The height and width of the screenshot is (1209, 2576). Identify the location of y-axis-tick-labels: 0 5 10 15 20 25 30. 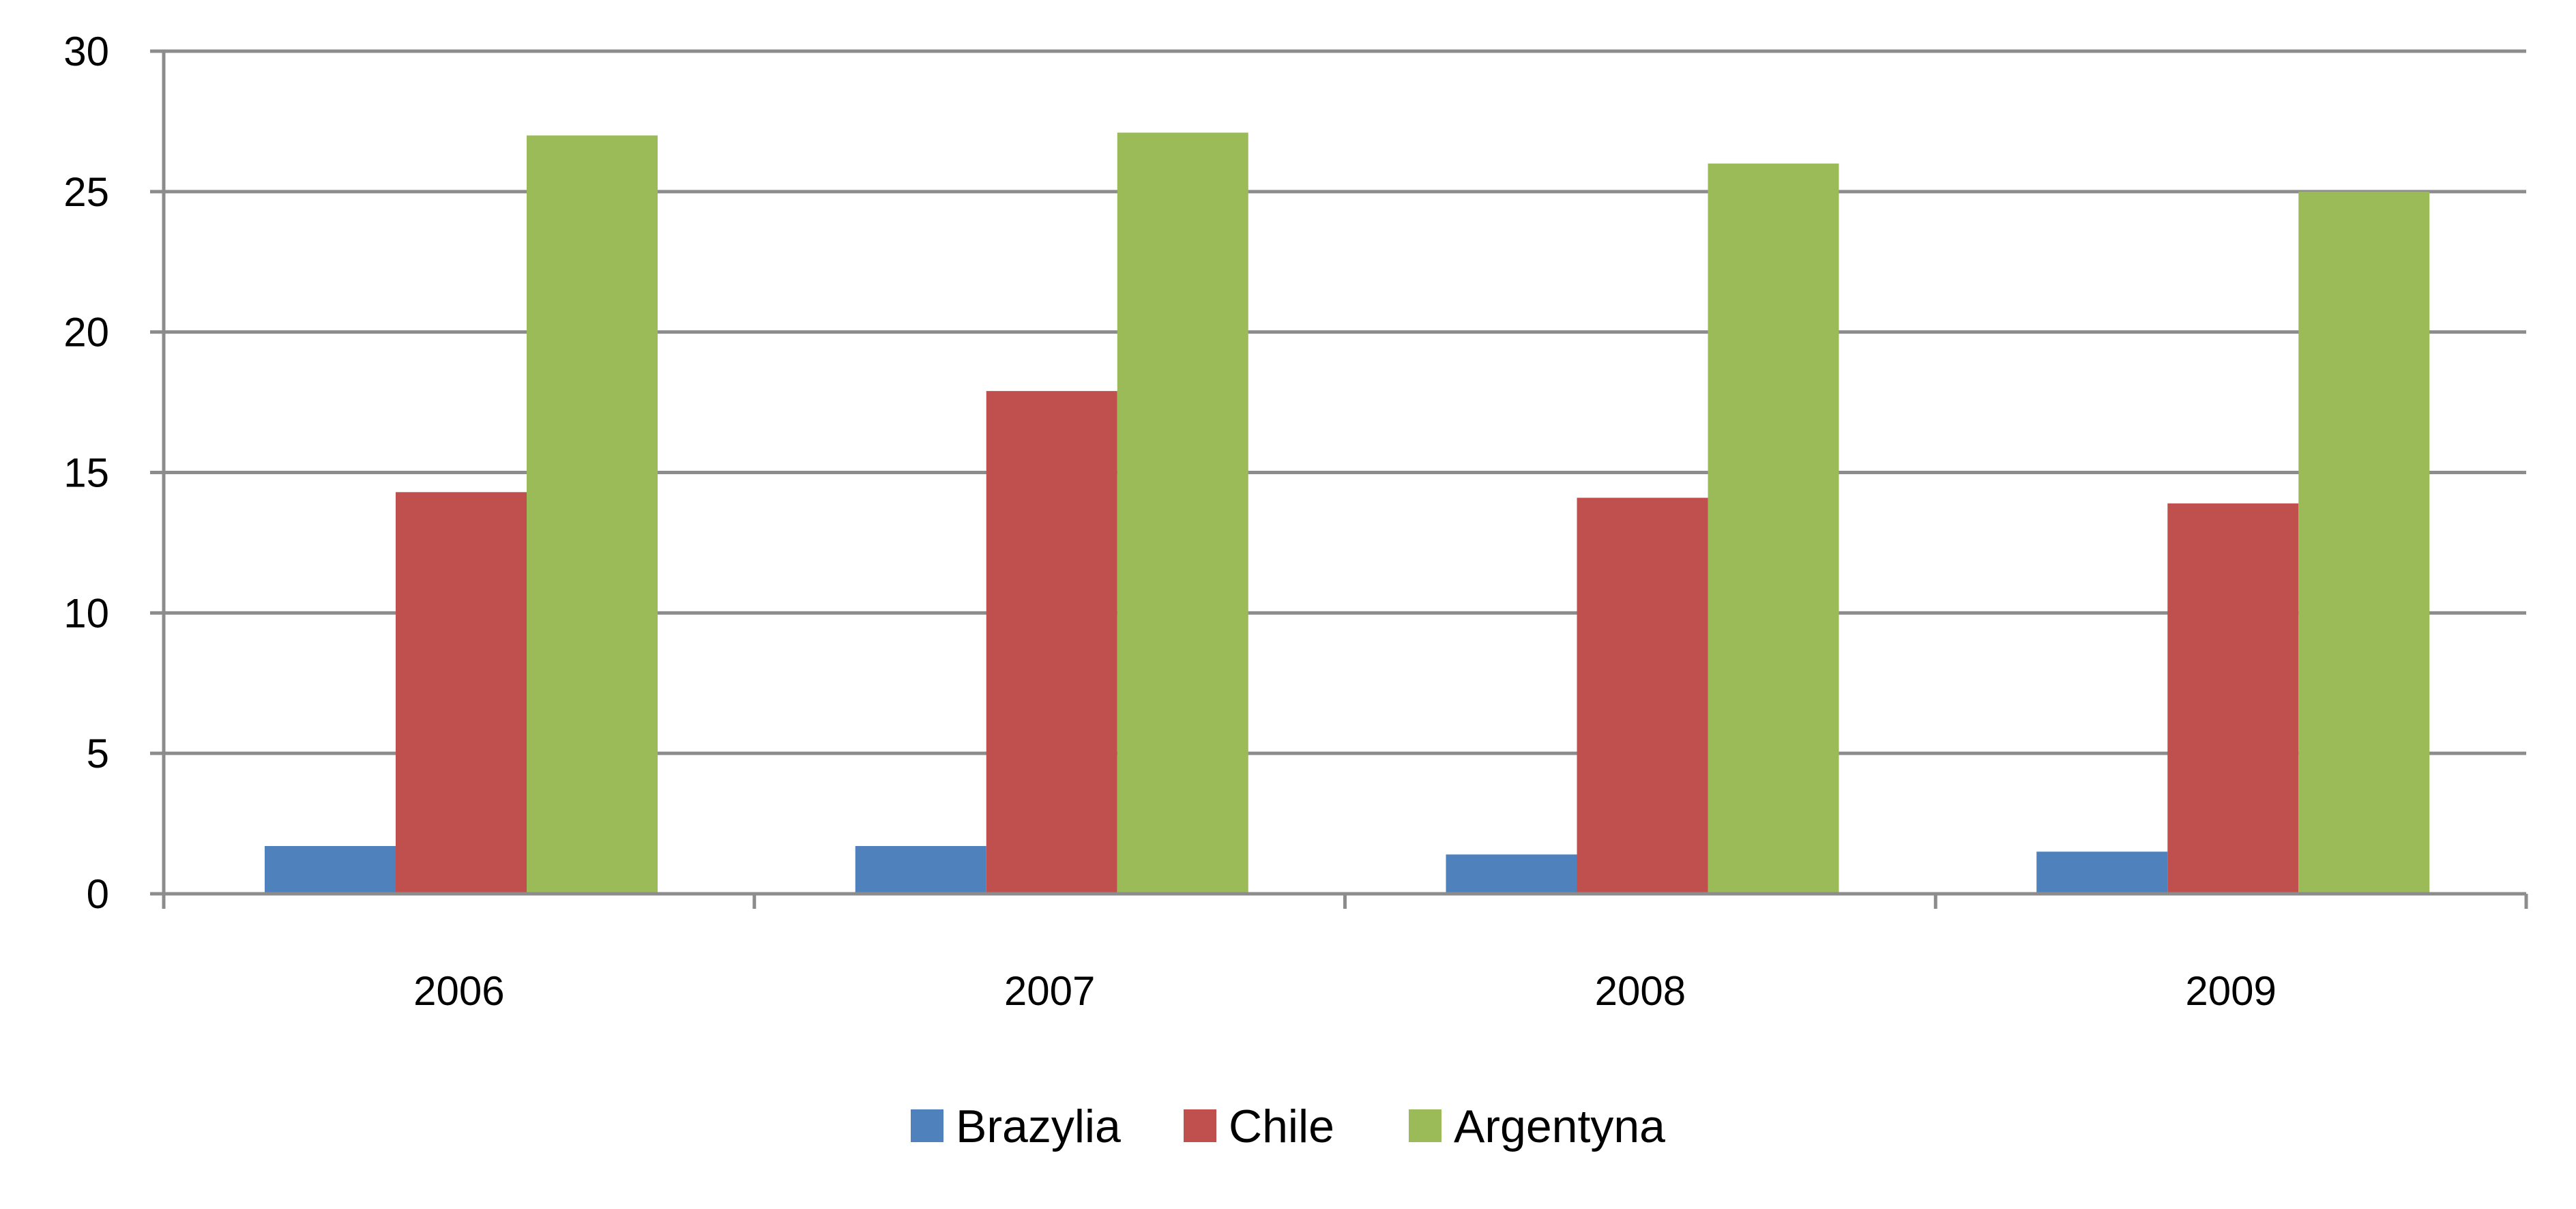
(86, 473).